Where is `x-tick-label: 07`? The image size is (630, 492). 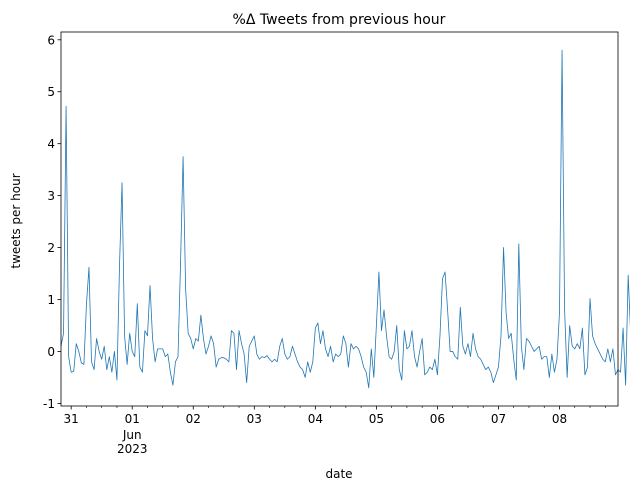
x-tick-label: 07 is located at coordinates (498, 419).